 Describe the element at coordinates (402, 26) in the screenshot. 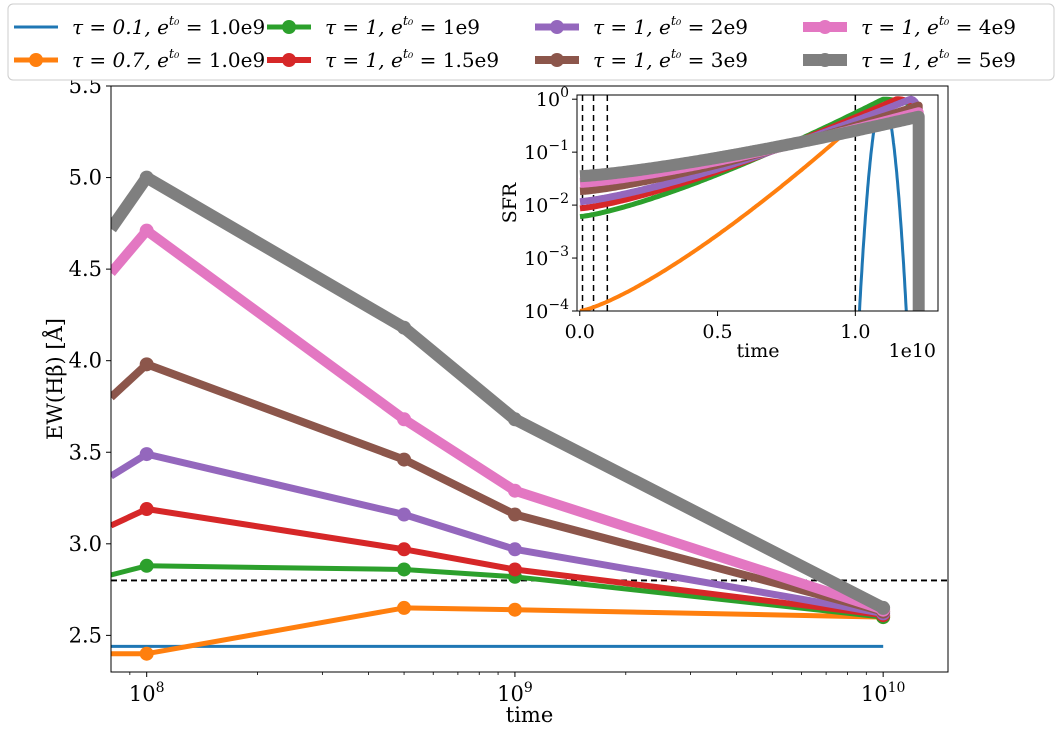

I see `legend-label: τ = 1, et₀ = 1e9` at that location.